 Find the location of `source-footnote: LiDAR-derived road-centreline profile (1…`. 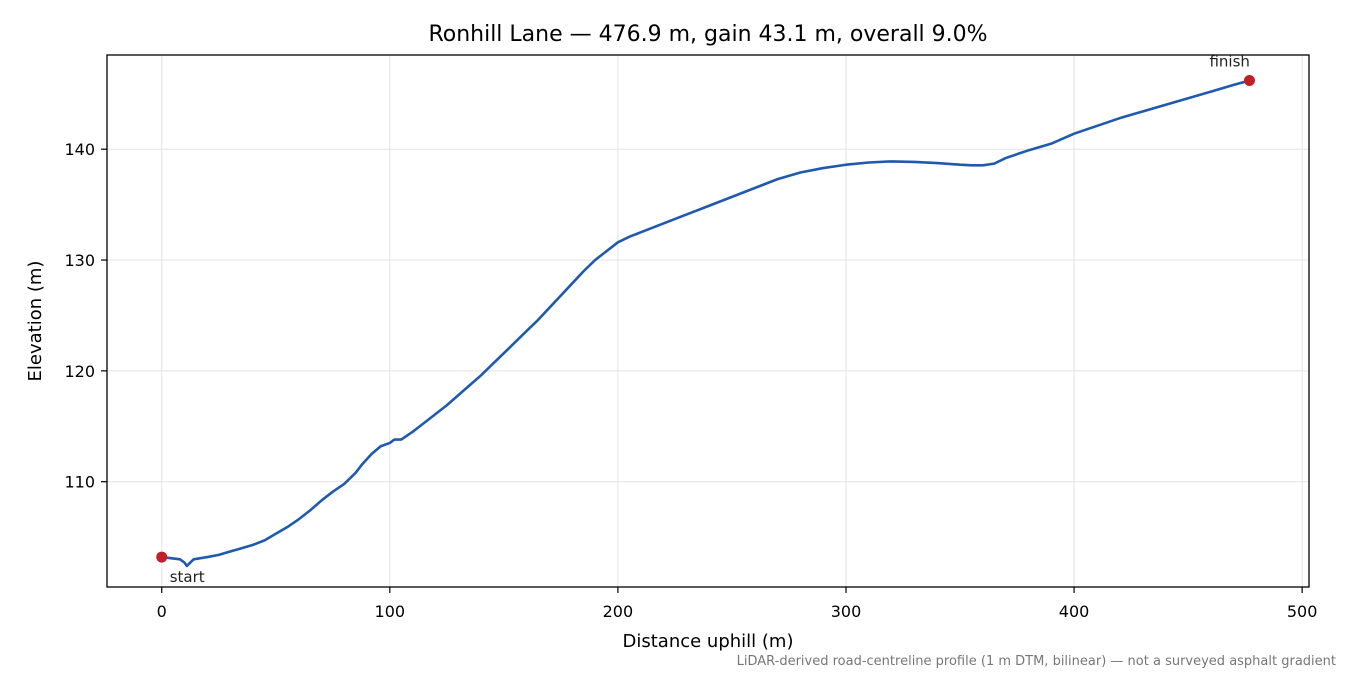

source-footnote: LiDAR-derived road-centreline profile (1… is located at coordinates (1036, 661).